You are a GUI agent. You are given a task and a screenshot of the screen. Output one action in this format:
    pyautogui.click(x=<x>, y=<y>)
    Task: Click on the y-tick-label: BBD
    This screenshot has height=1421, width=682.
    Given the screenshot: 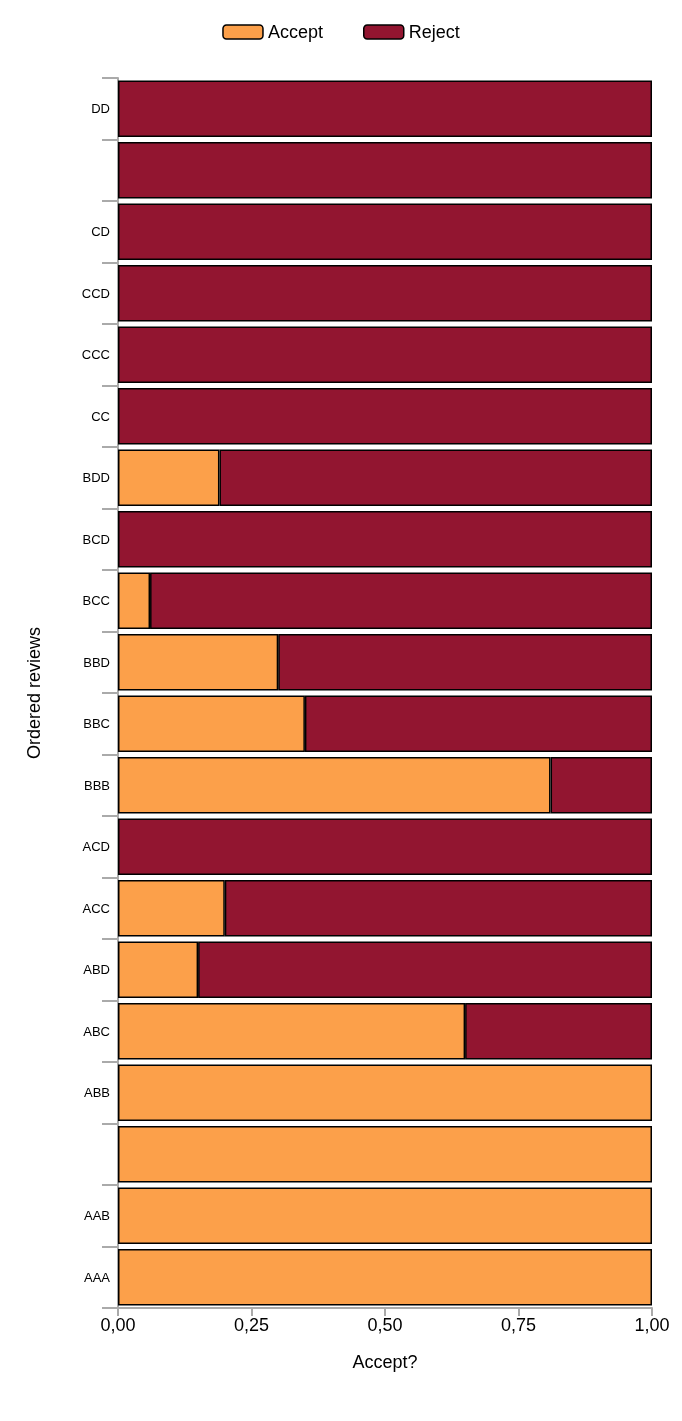 What is the action you would take?
    pyautogui.click(x=96, y=662)
    